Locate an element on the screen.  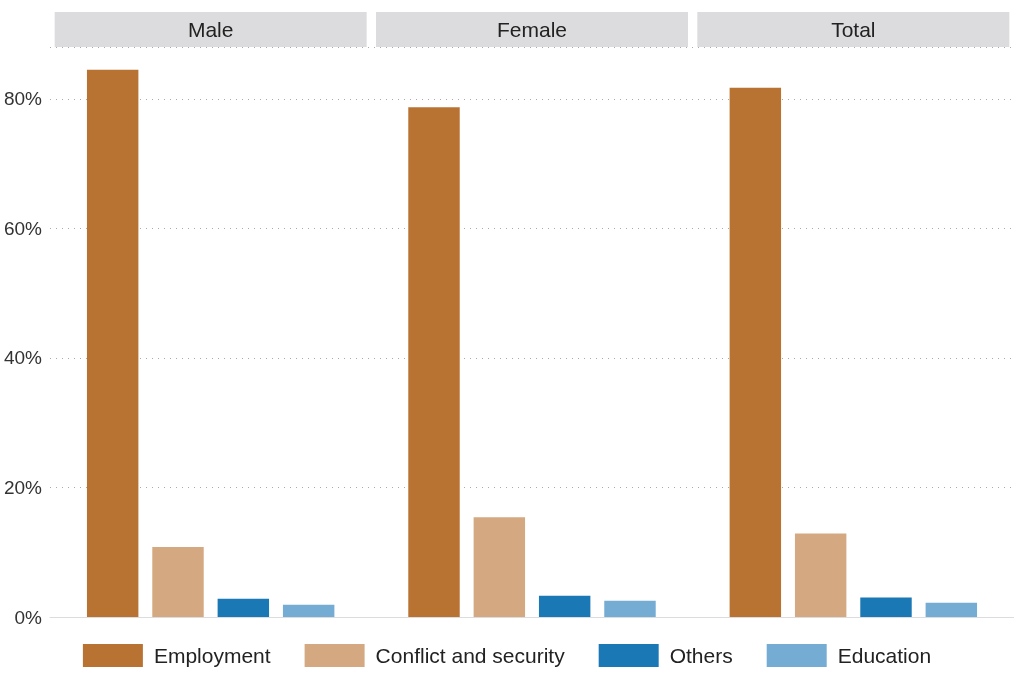
y-tick-label: 60% is located at coordinates (23, 228).